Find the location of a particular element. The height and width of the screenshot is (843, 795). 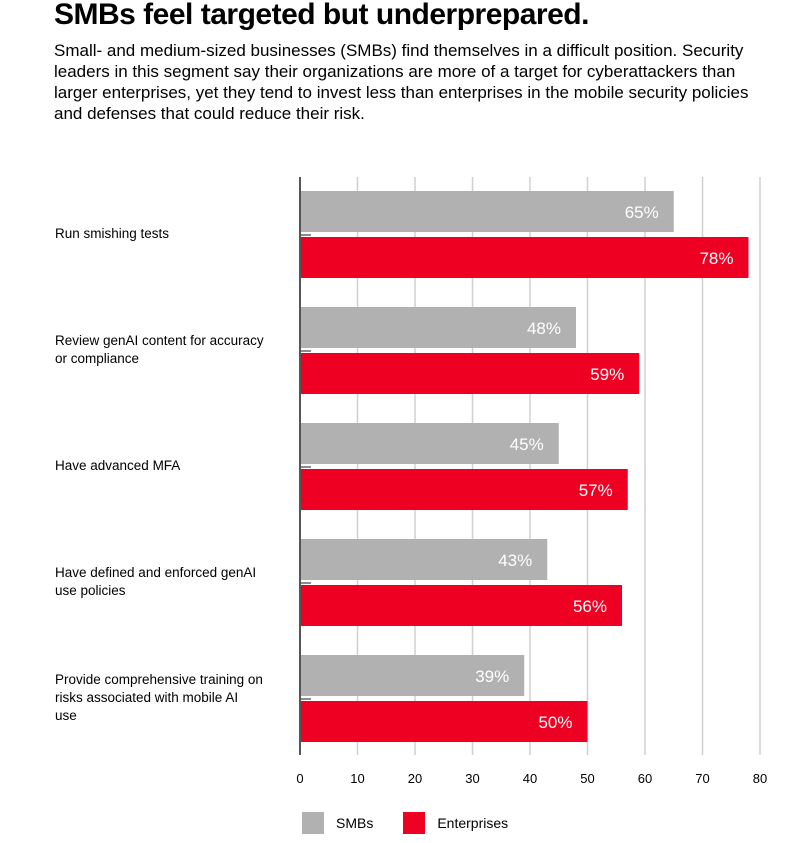

legend-swatch-smbs is located at coordinates (313, 823).